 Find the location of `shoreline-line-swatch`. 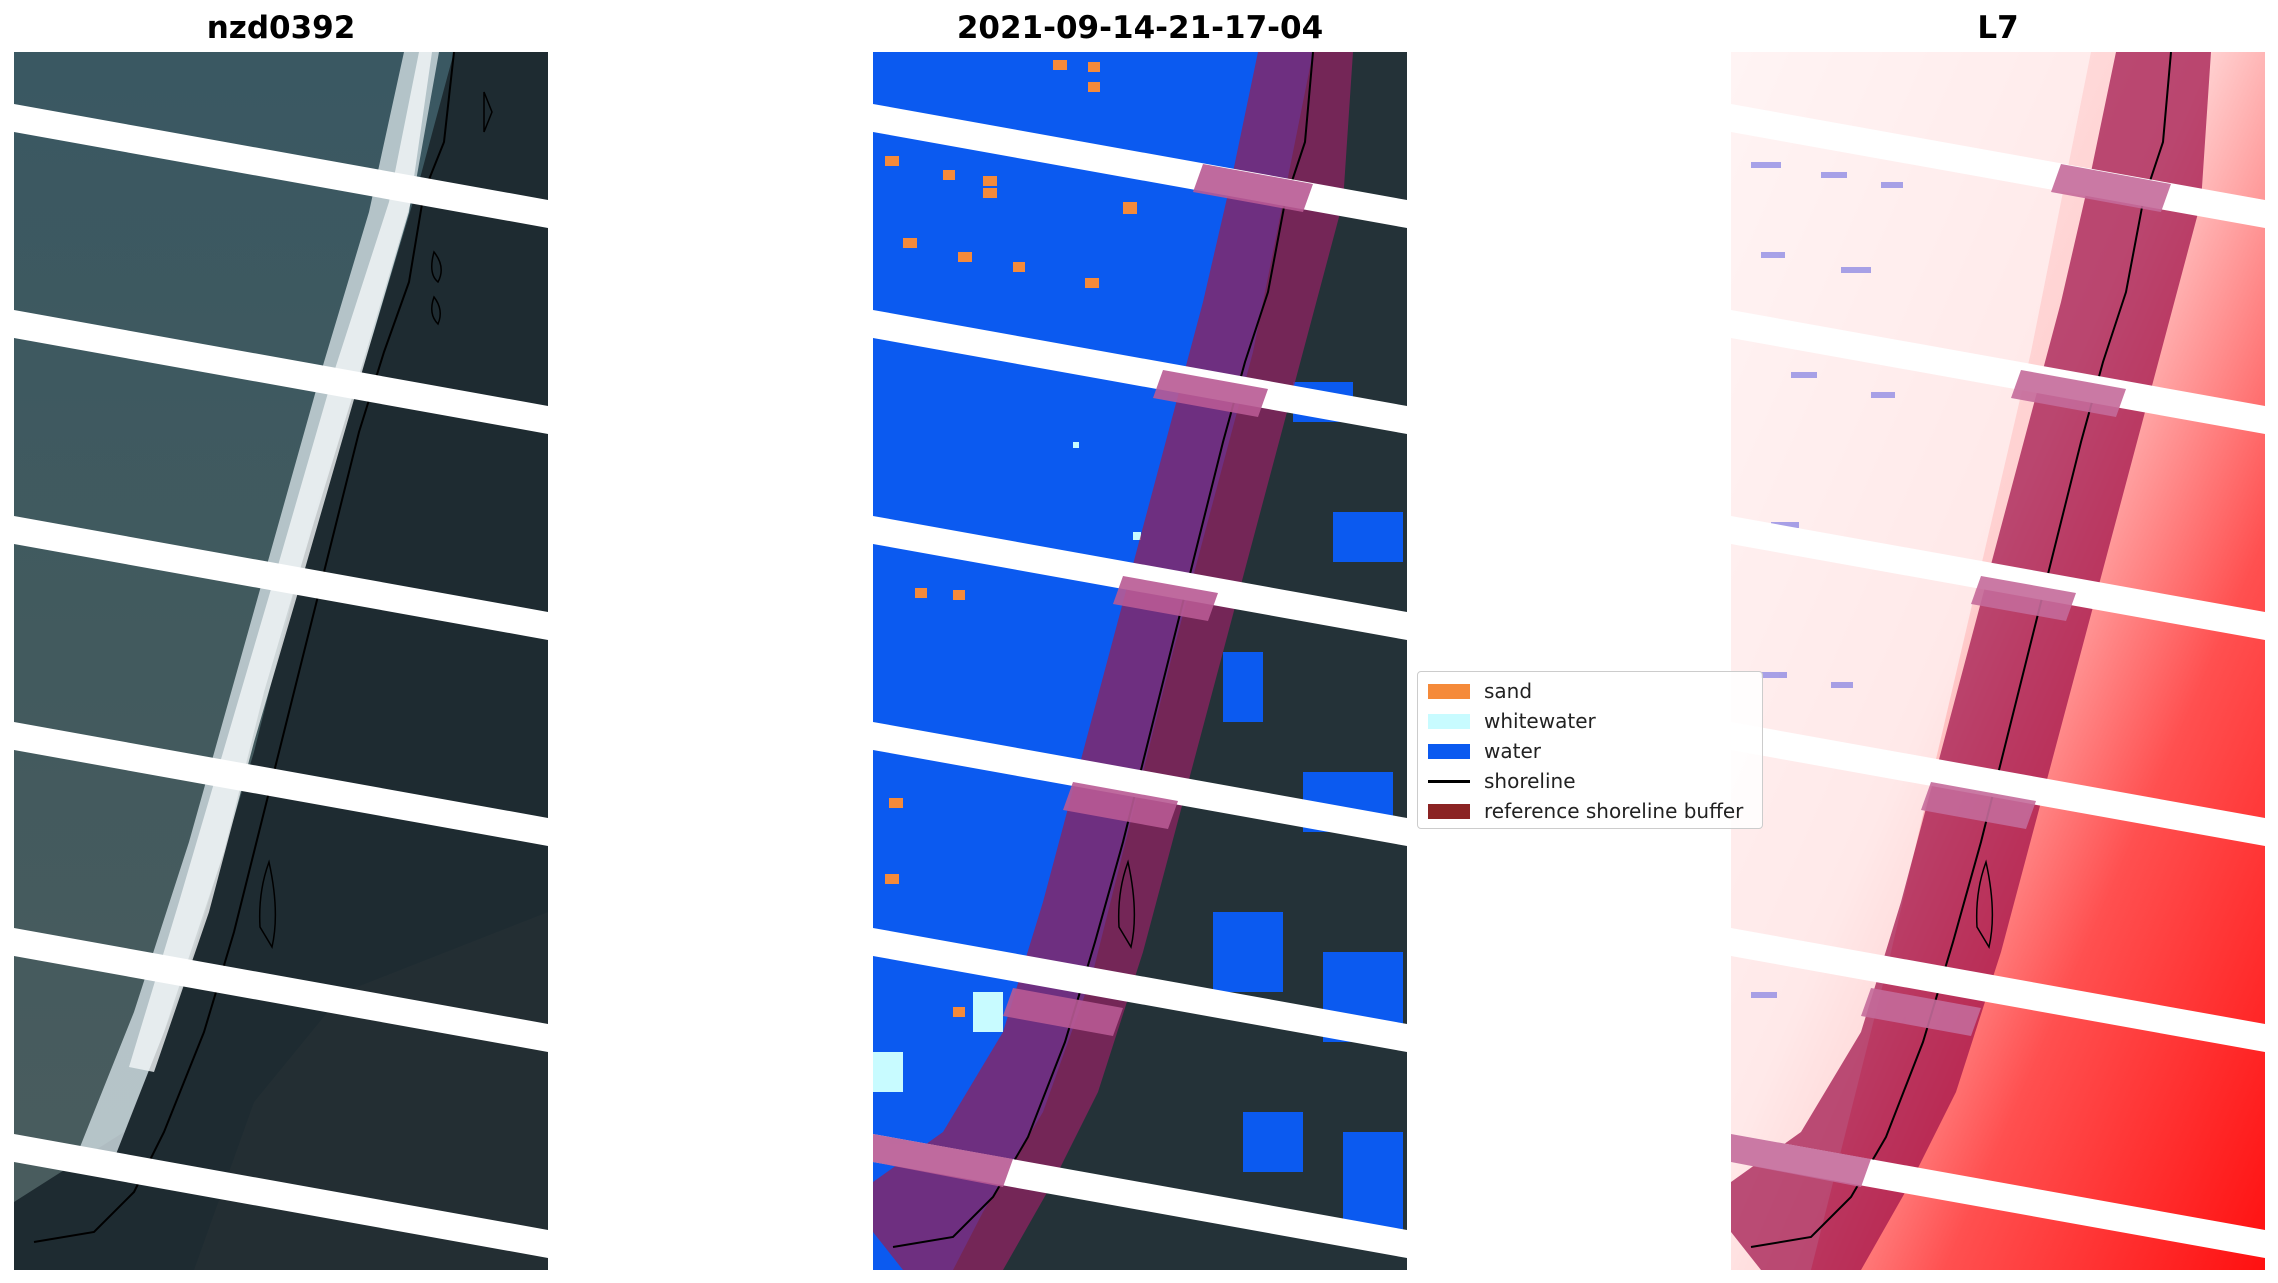

shoreline-line-swatch is located at coordinates (1449, 781).